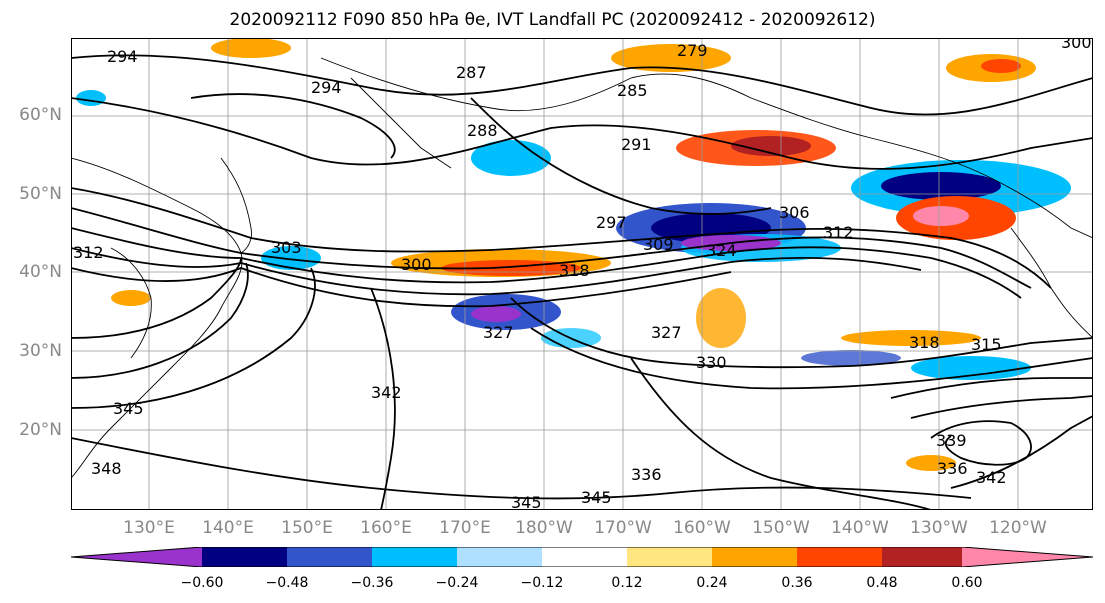 The height and width of the screenshot is (603, 1105). What do you see at coordinates (939, 528) in the screenshot?
I see `lon-label: 130°W` at bounding box center [939, 528].